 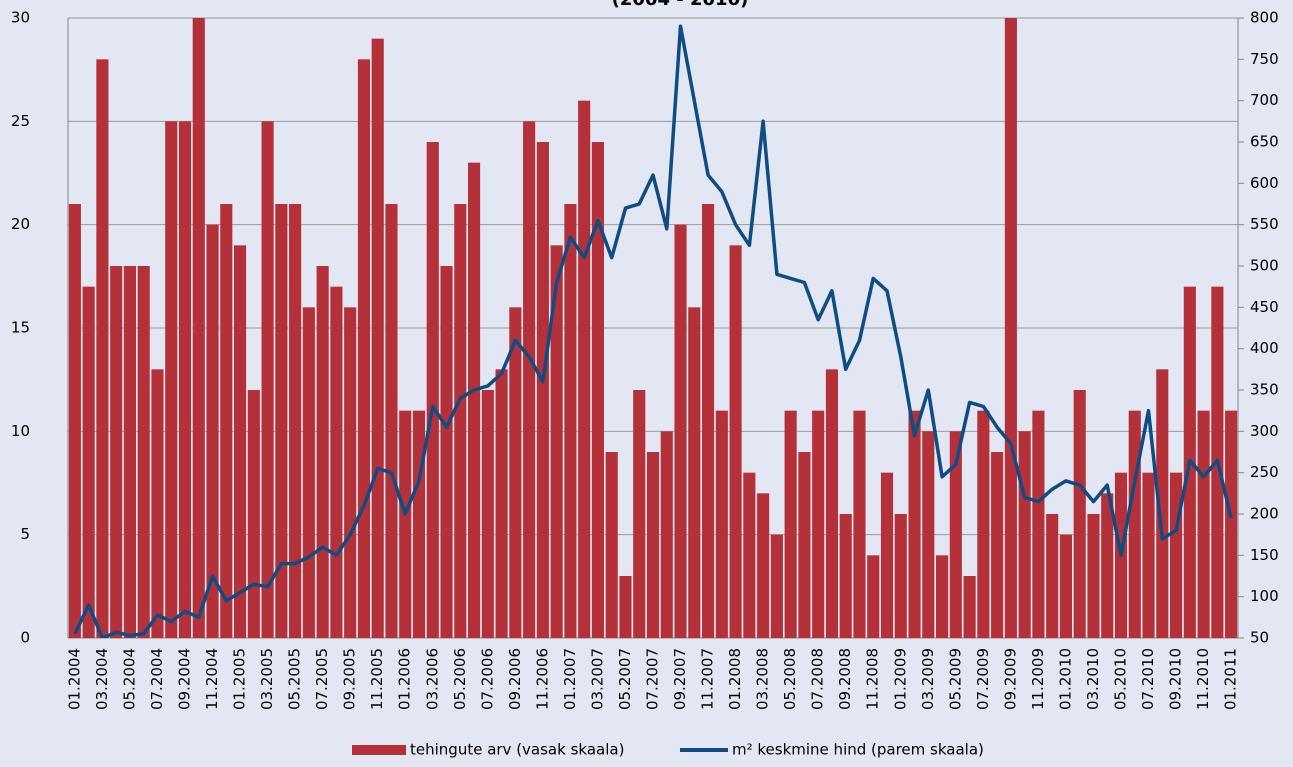 I want to click on x-tick-label: 11.2009, so click(x=1038, y=679).